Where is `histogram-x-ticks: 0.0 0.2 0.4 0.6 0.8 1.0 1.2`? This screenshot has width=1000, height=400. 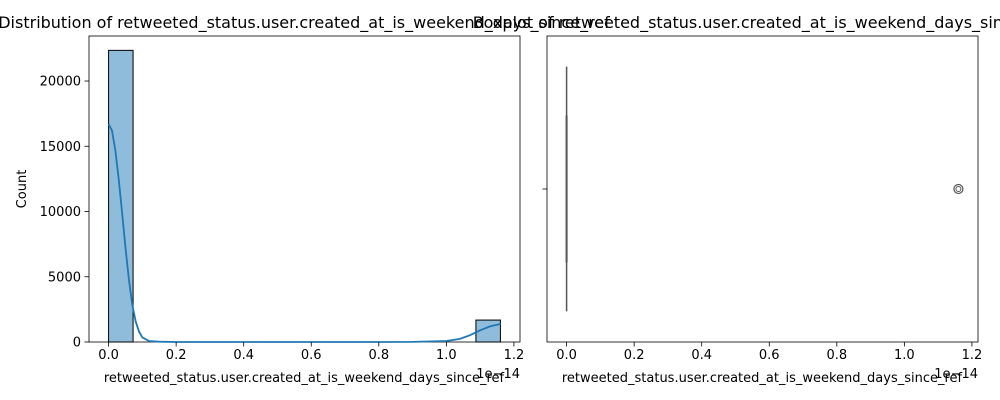 histogram-x-ticks: 0.0 0.2 0.4 0.6 0.8 1.0 1.2 is located at coordinates (311, 352).